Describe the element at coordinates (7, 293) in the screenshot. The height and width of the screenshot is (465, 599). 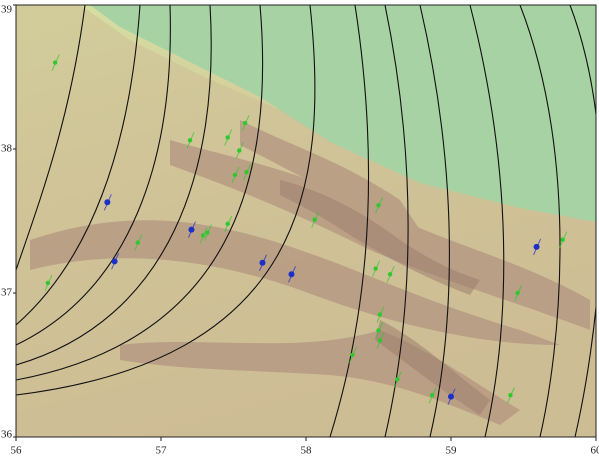
I see `y-tick-label: 37` at that location.